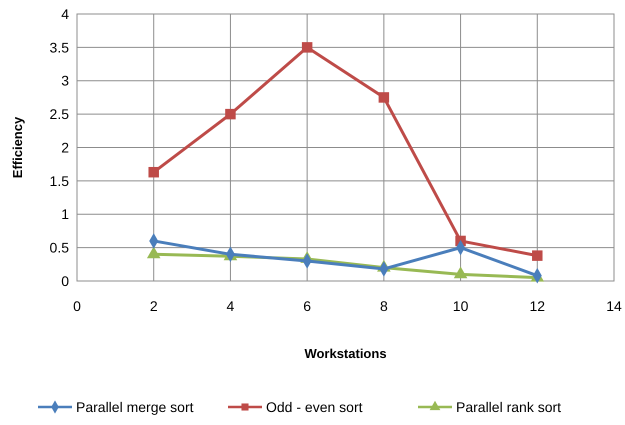  Describe the element at coordinates (77, 306) in the screenshot. I see `x-tick-label: 0` at that location.